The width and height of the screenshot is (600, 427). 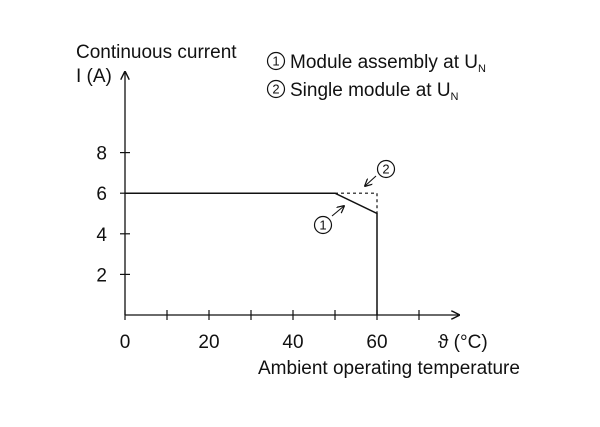 I want to click on callout-1-circle, so click(x=323, y=225).